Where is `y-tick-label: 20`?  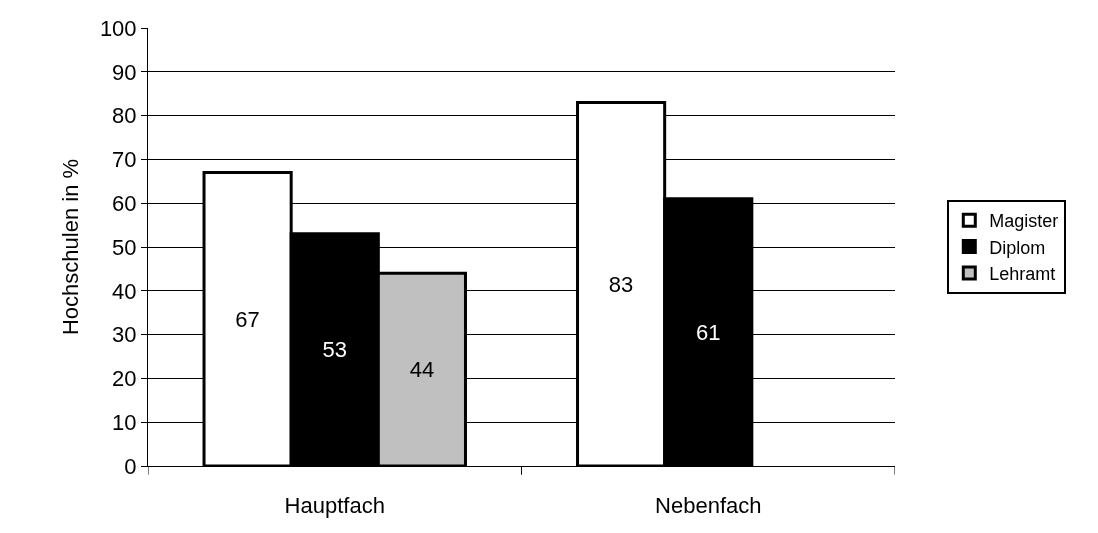 y-tick-label: 20 is located at coordinates (124, 379).